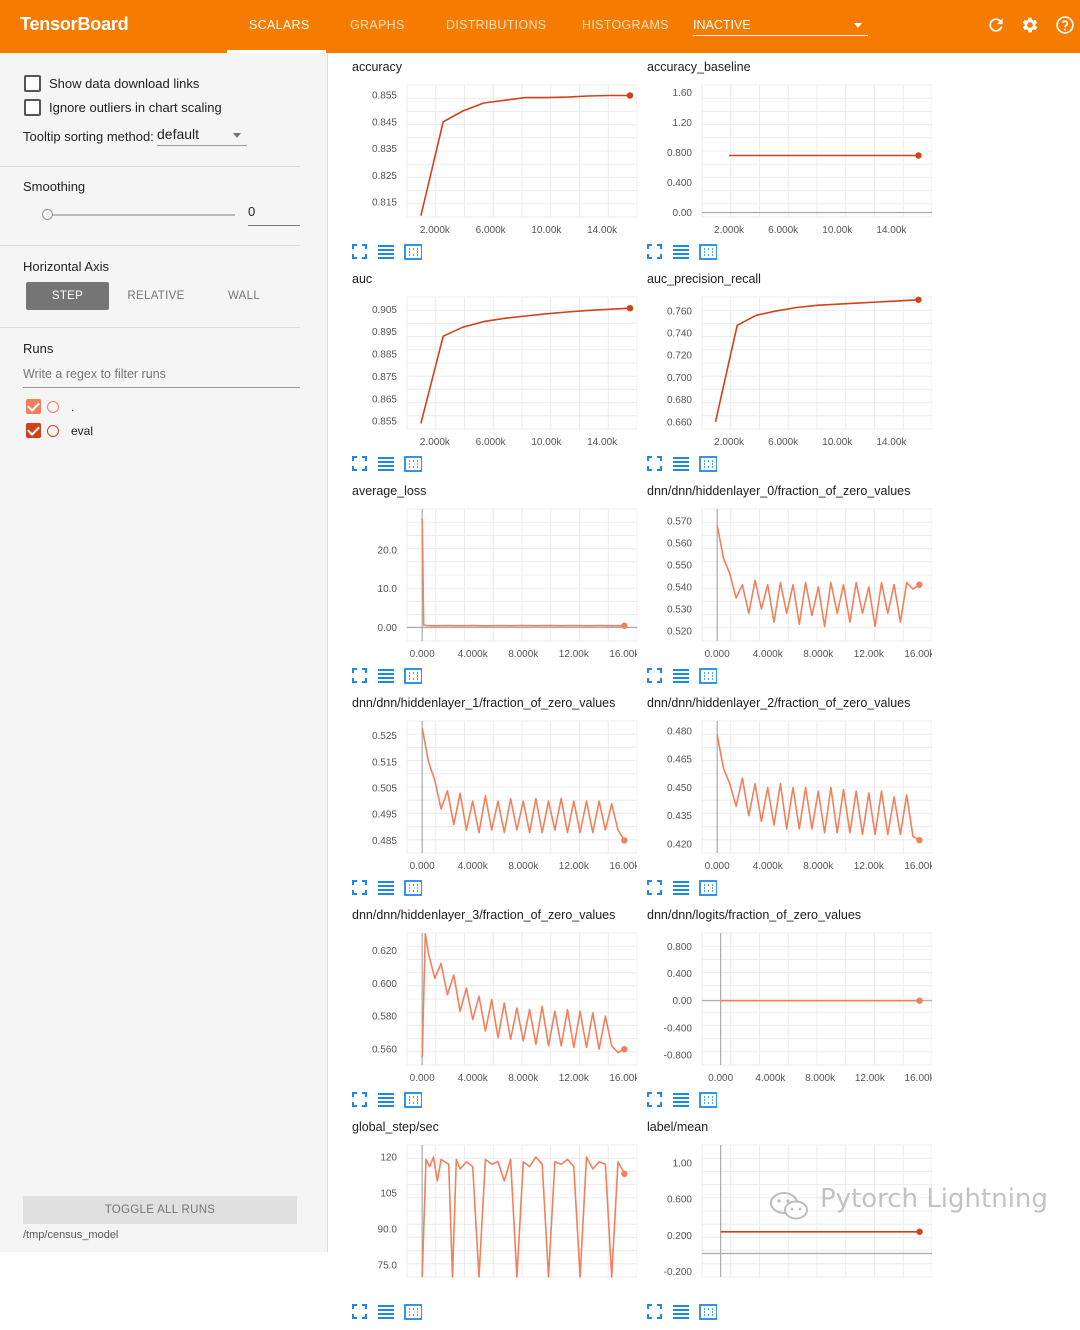 Image resolution: width=1080 pixels, height=1330 pixels. What do you see at coordinates (679, 788) in the screenshot?
I see `y-tick-label: 0.450` at bounding box center [679, 788].